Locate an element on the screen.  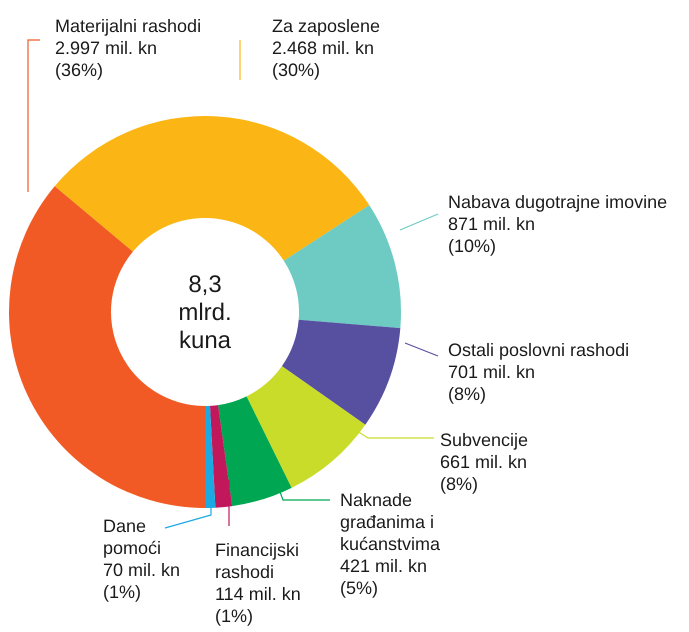
data-label: 2.997 mil. kn (36%) is located at coordinates (106, 59).